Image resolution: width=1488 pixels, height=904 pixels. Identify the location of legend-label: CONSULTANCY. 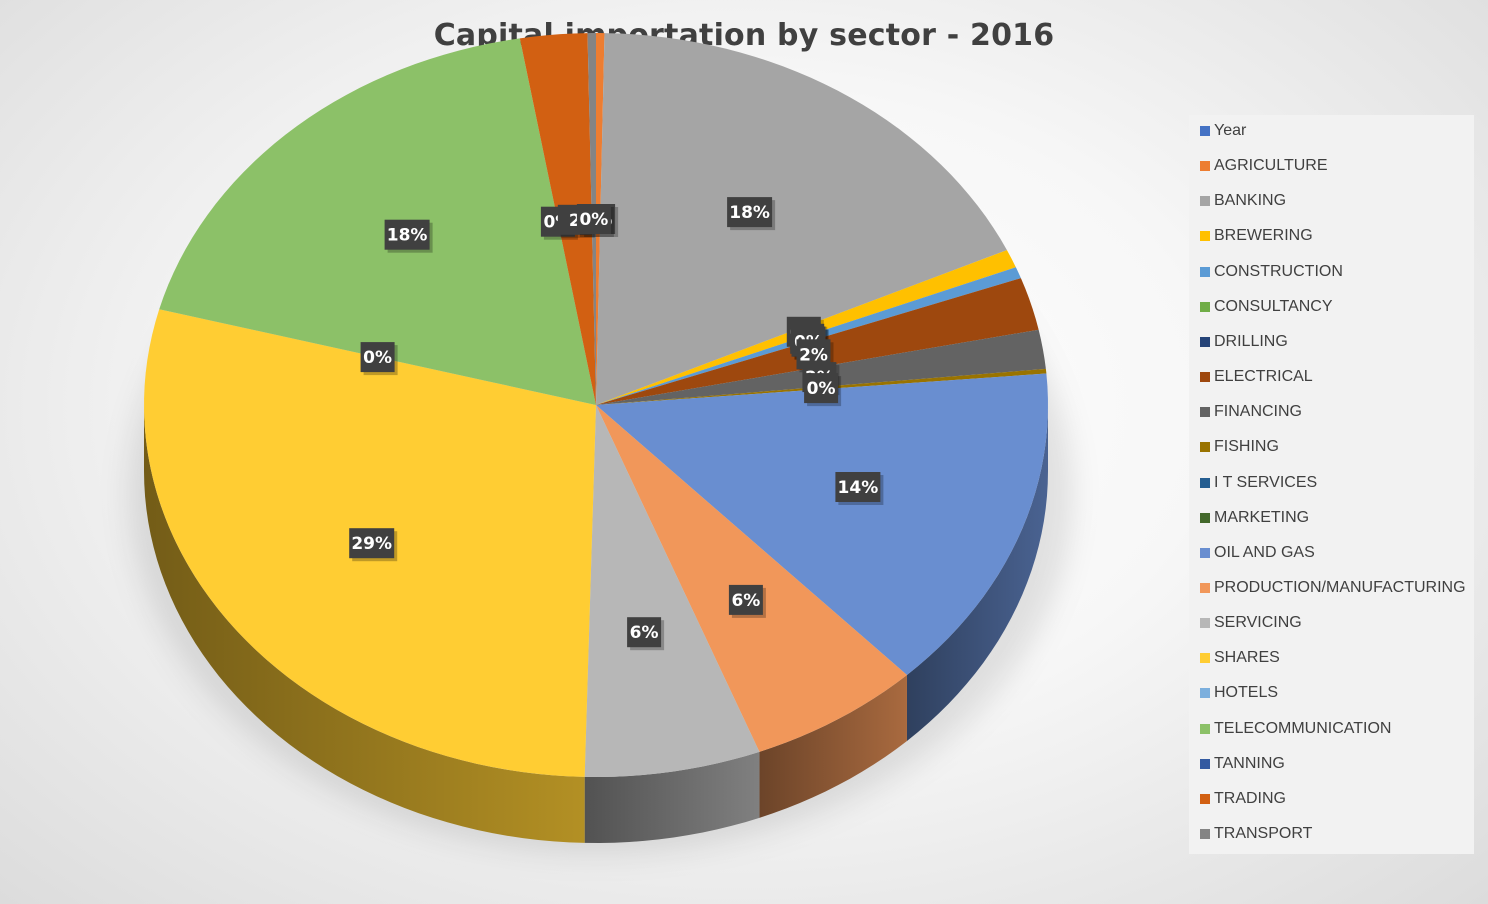
(1273, 306).